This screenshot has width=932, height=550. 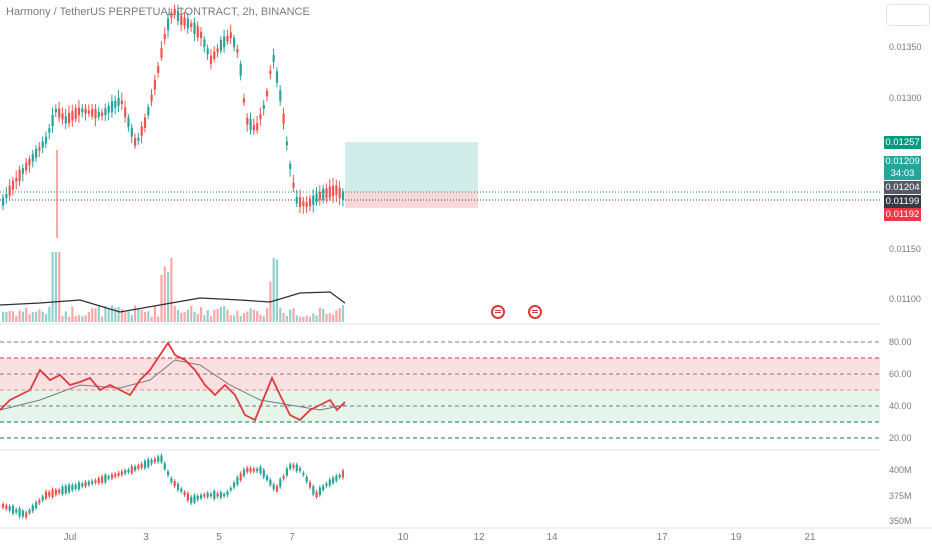 I want to click on time-label: 19, so click(x=736, y=537).